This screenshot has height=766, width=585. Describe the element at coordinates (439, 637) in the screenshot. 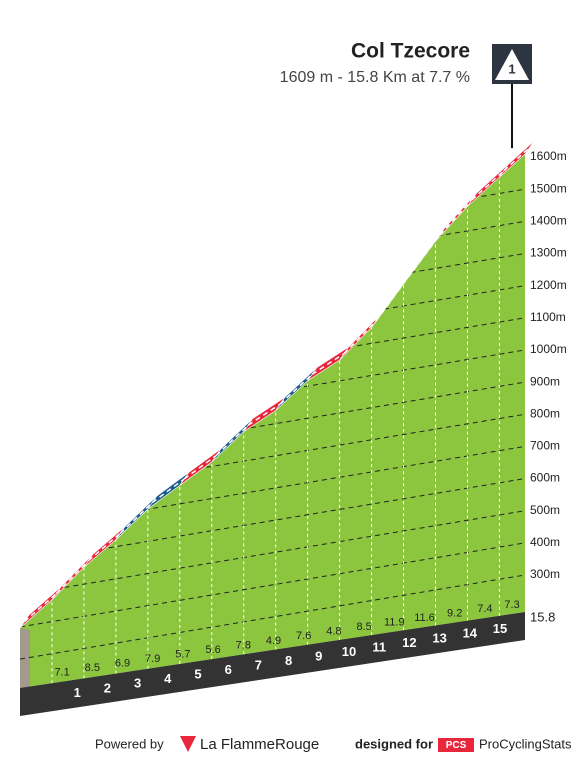

I see `x-tick-label: 13` at that location.